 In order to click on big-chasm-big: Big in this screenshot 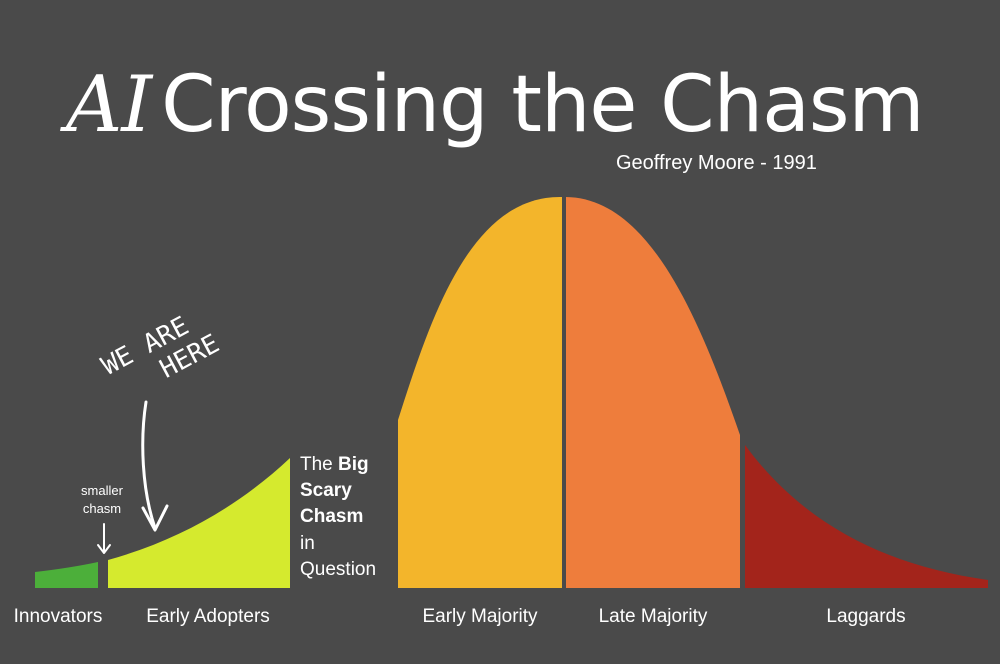, I will do `click(353, 464)`.